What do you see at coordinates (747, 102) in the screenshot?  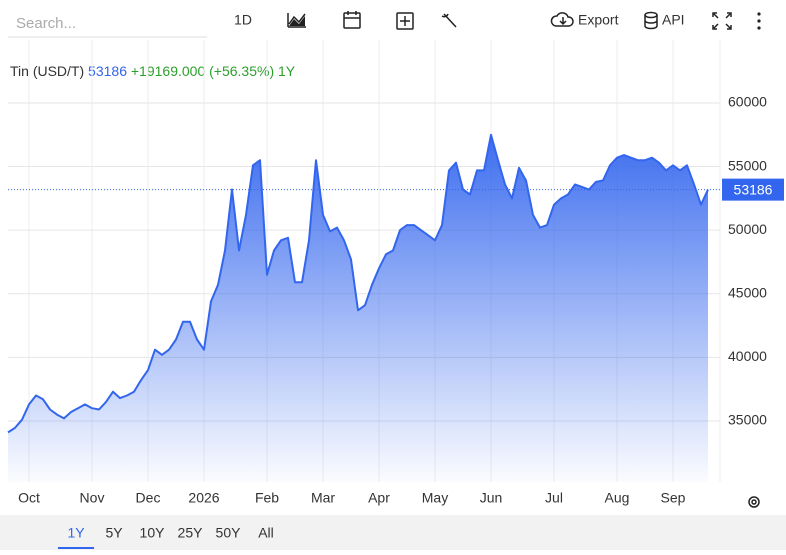 I see `y-tick-label: 60000` at bounding box center [747, 102].